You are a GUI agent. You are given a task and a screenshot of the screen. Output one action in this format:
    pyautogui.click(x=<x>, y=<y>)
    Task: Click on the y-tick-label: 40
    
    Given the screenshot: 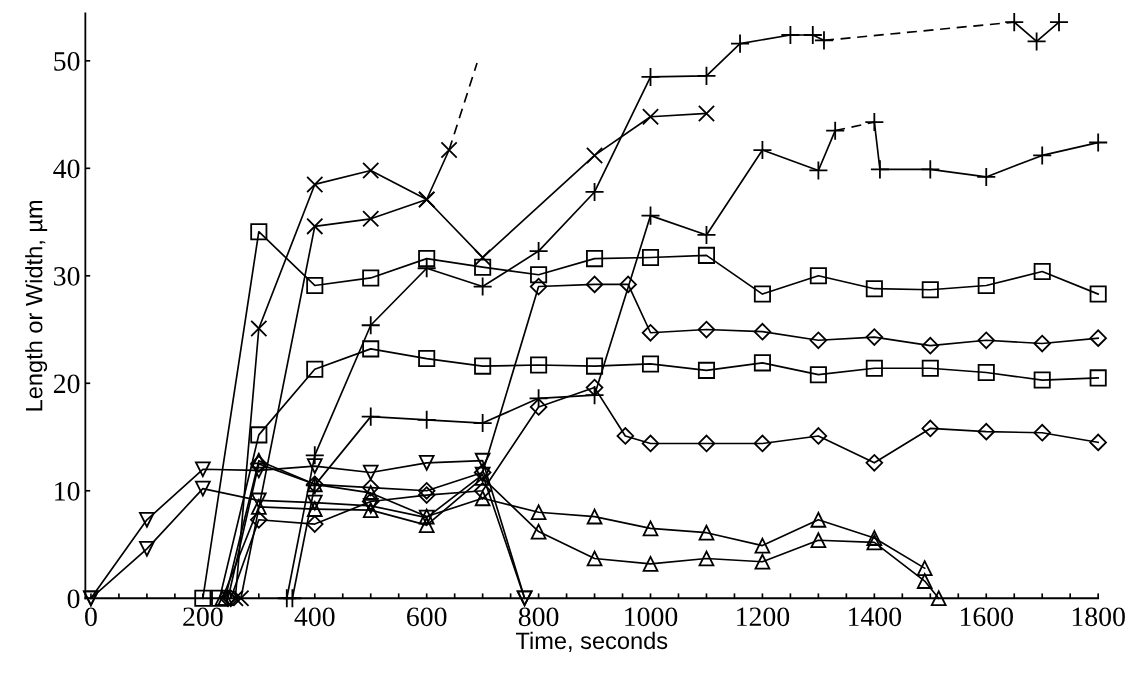 What is the action you would take?
    pyautogui.click(x=66, y=169)
    